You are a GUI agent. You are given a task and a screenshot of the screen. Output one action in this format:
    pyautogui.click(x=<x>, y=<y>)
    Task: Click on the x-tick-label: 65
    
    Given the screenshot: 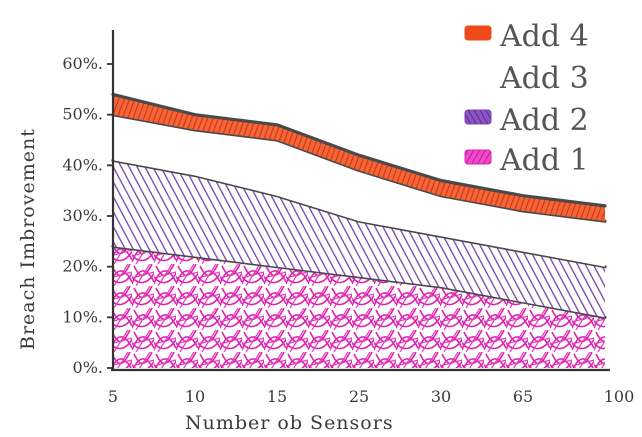 What is the action you would take?
    pyautogui.click(x=523, y=396)
    